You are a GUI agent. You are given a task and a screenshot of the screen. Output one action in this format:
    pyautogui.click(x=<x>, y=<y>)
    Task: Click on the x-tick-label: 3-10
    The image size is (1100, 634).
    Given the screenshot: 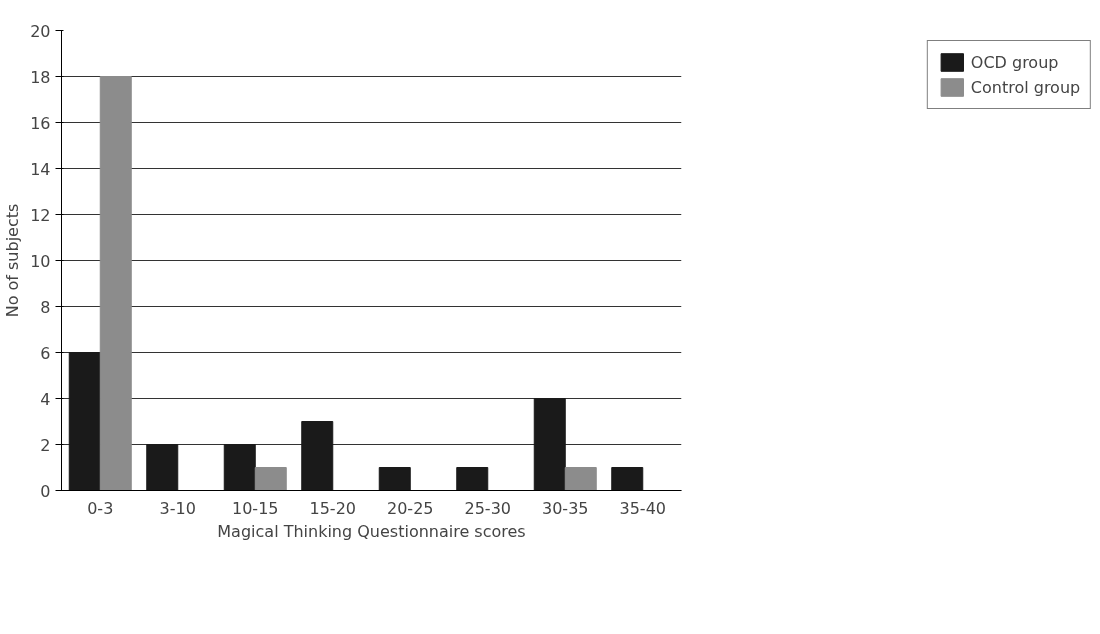 What is the action you would take?
    pyautogui.click(x=177, y=508)
    